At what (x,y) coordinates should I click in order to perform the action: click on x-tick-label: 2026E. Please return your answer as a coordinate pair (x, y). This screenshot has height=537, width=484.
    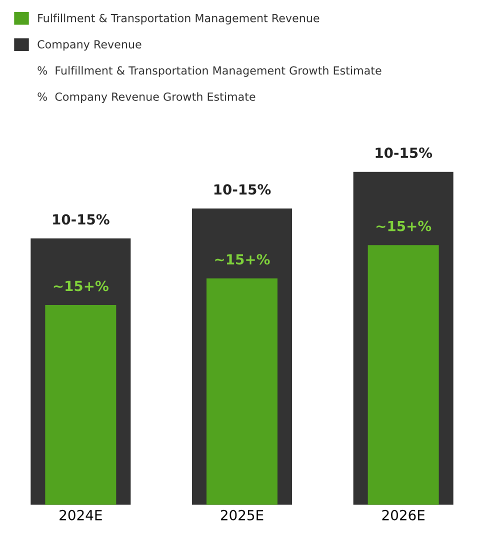
    Looking at the image, I should click on (403, 515).